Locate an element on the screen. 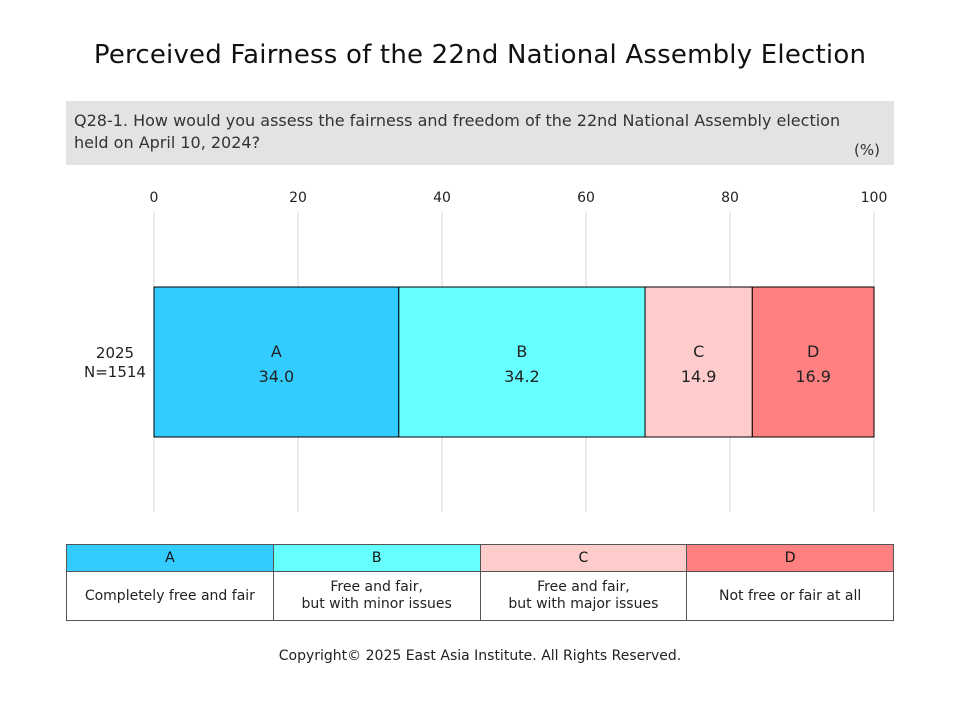  segment-value-a: 34.0 is located at coordinates (277, 376).